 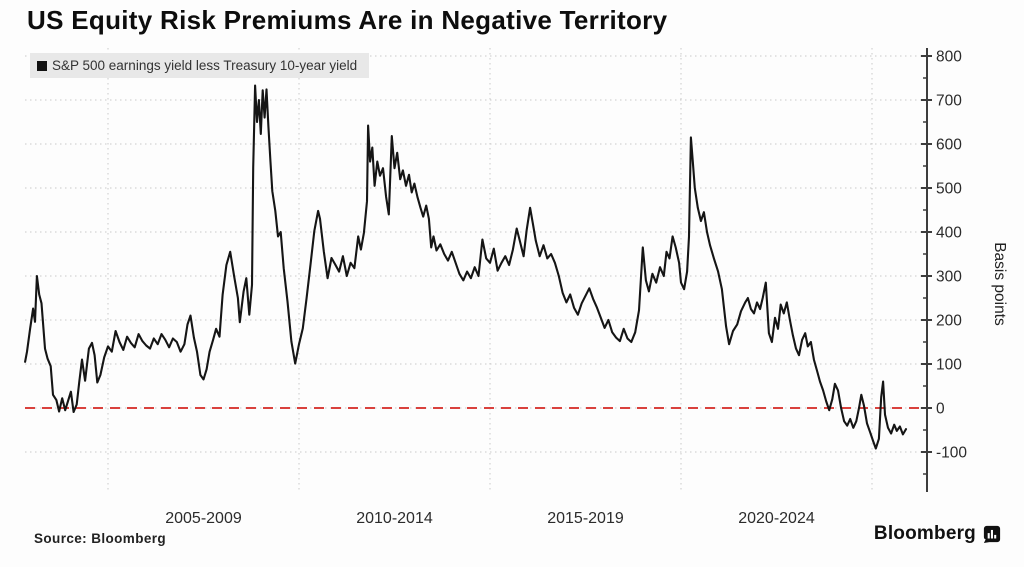 I want to click on y-axis, so click(x=926, y=270).